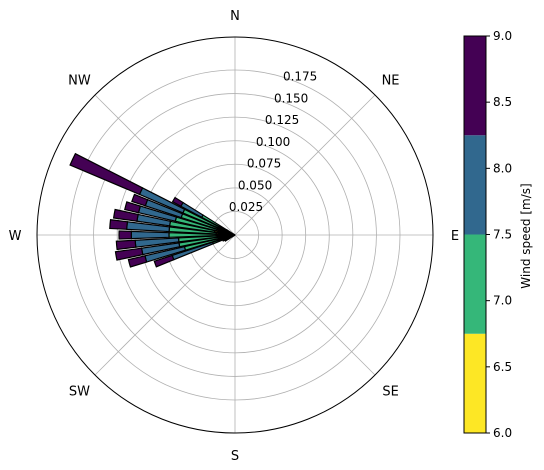 Image resolution: width=544 pixels, height=470 pixels. I want to click on colorbar: 6.0 6.5 7.0 7.5 8.0 8.5 9.0, so click(487, 234).